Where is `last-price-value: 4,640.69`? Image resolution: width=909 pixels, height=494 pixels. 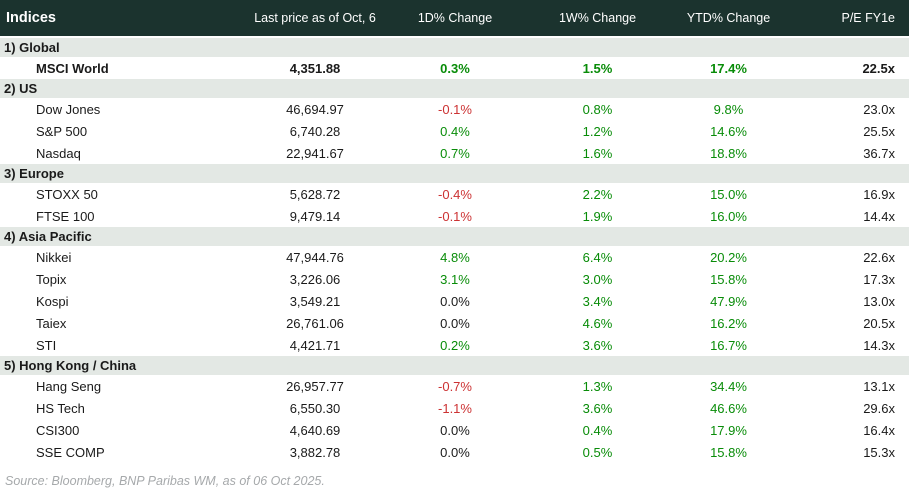 last-price-value: 4,640.69 is located at coordinates (315, 430).